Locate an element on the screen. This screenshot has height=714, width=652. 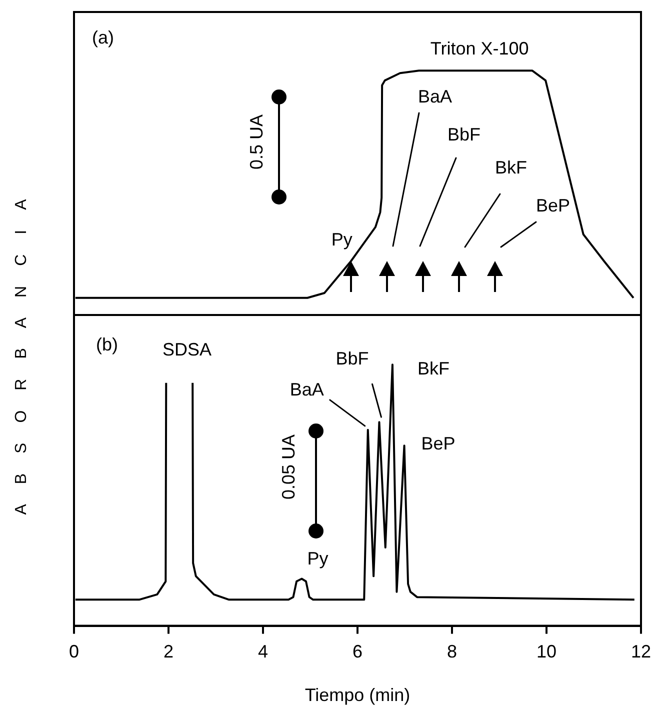
annotation: Triton X-100 is located at coordinates (479, 49).